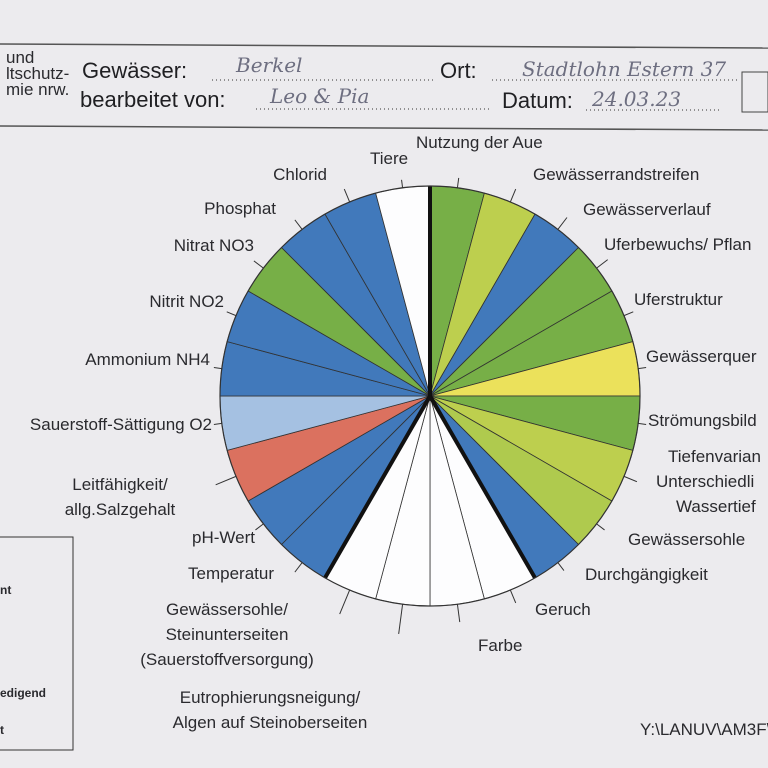 This screenshot has height=768, width=768. I want to click on field-label: Gewässer:, so click(134, 70).